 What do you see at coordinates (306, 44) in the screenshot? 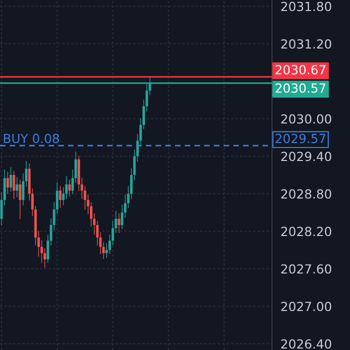
I see `y-tick-label: 2031.20` at bounding box center [306, 44].